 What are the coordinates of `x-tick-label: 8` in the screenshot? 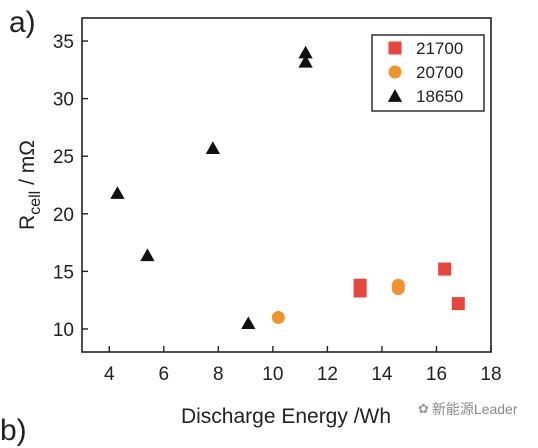 It's located at (218, 374).